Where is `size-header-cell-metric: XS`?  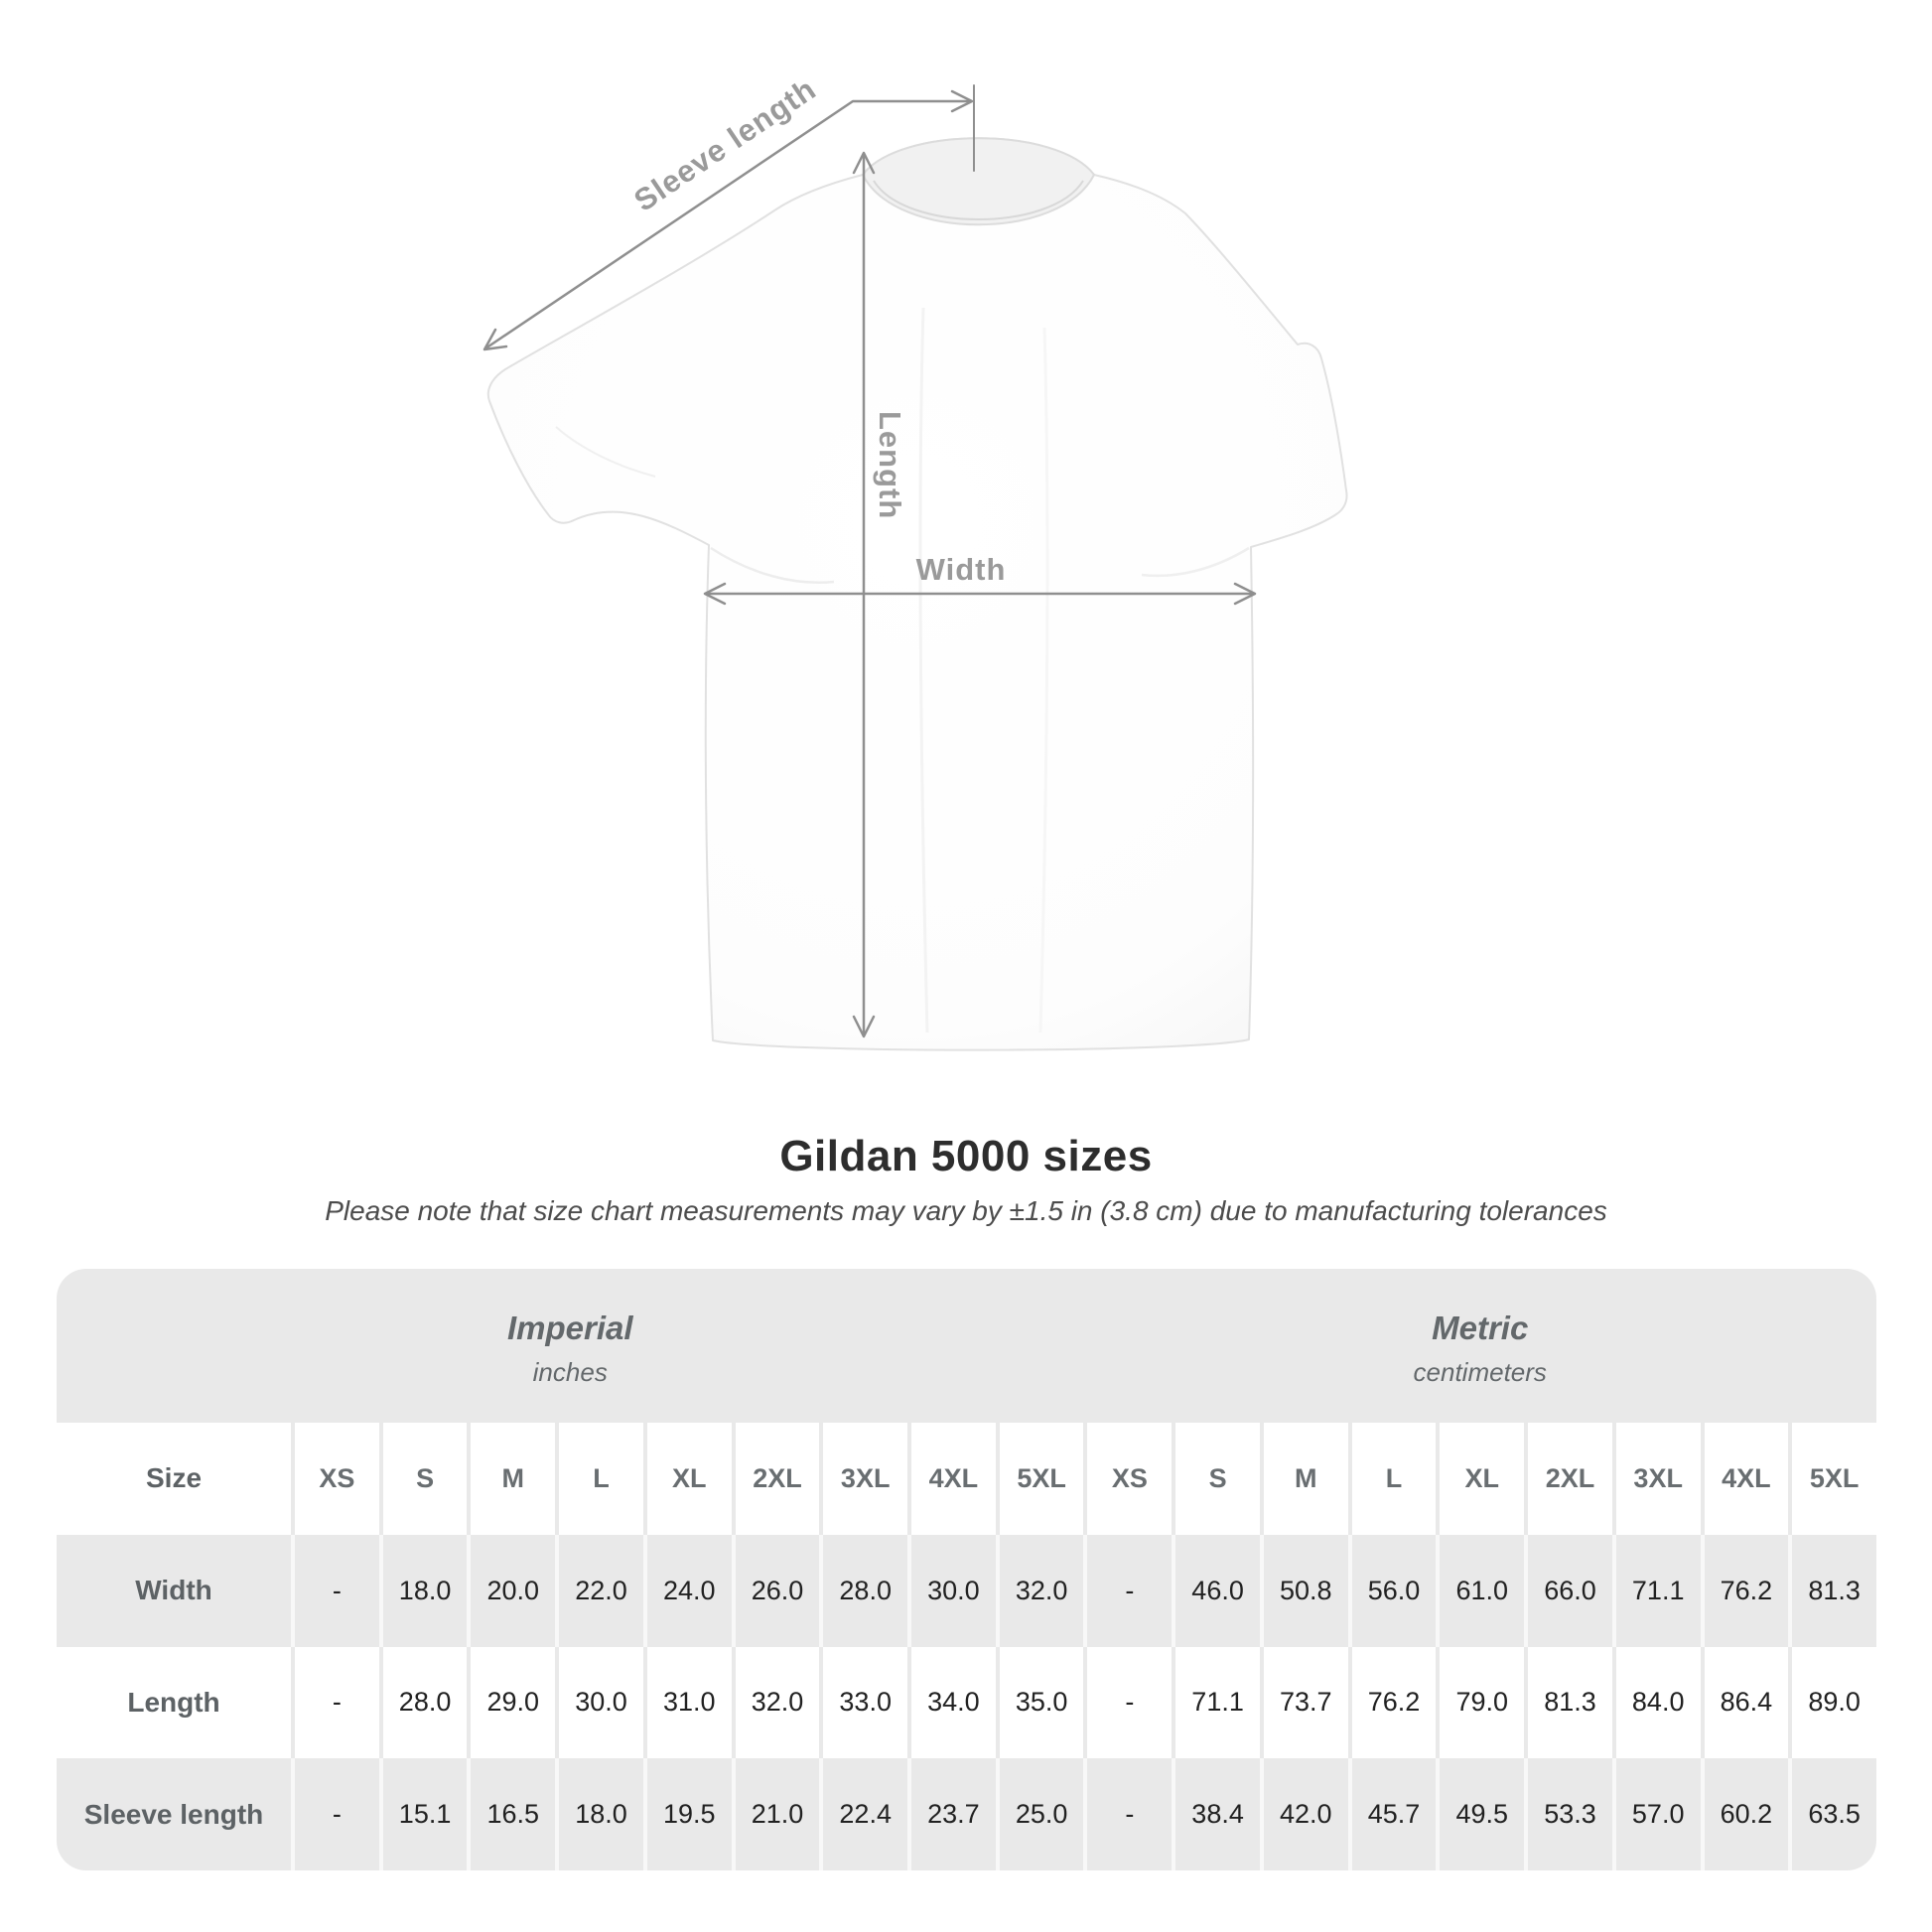 size-header-cell-metric: XS is located at coordinates (1128, 1479).